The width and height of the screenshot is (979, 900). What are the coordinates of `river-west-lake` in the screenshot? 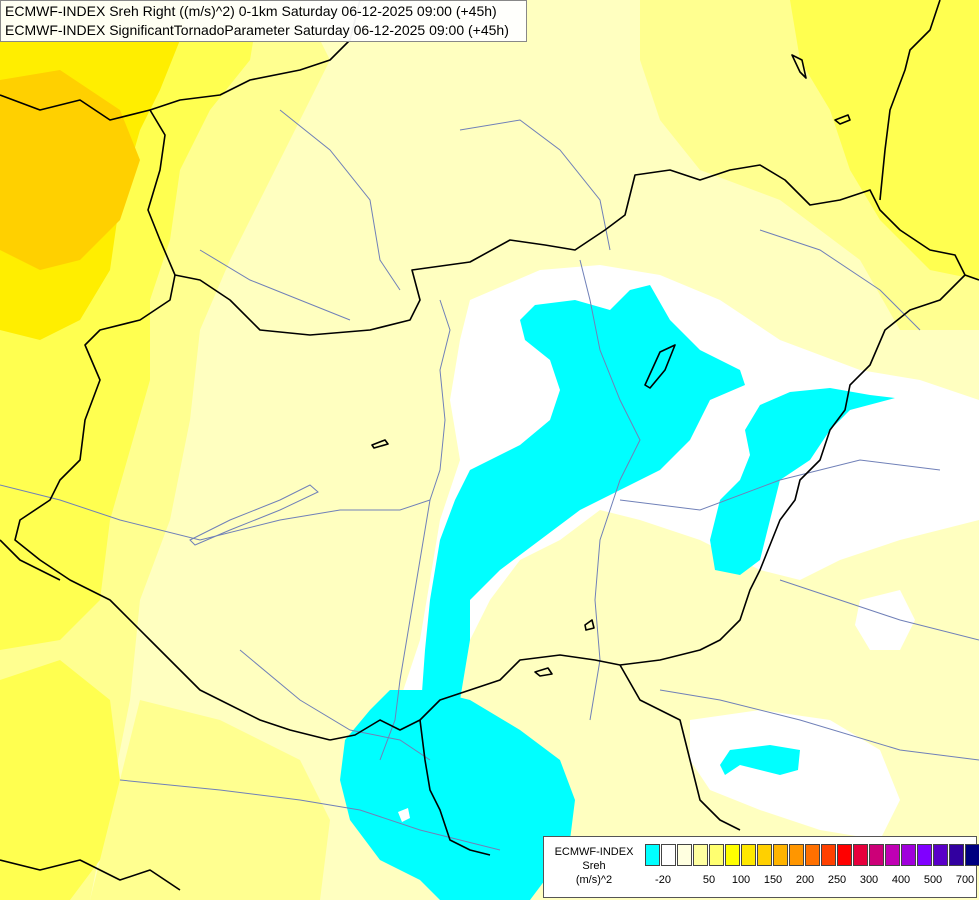 It's located at (254, 515).